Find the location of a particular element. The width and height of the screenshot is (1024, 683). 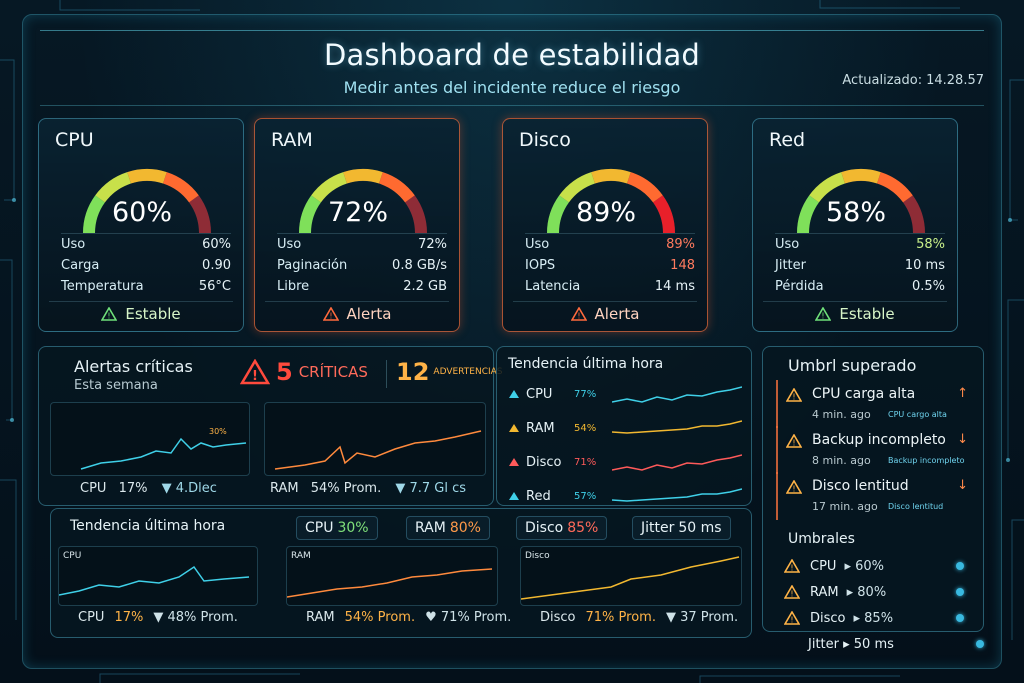

stat-value: 14 ms is located at coordinates (674, 286).